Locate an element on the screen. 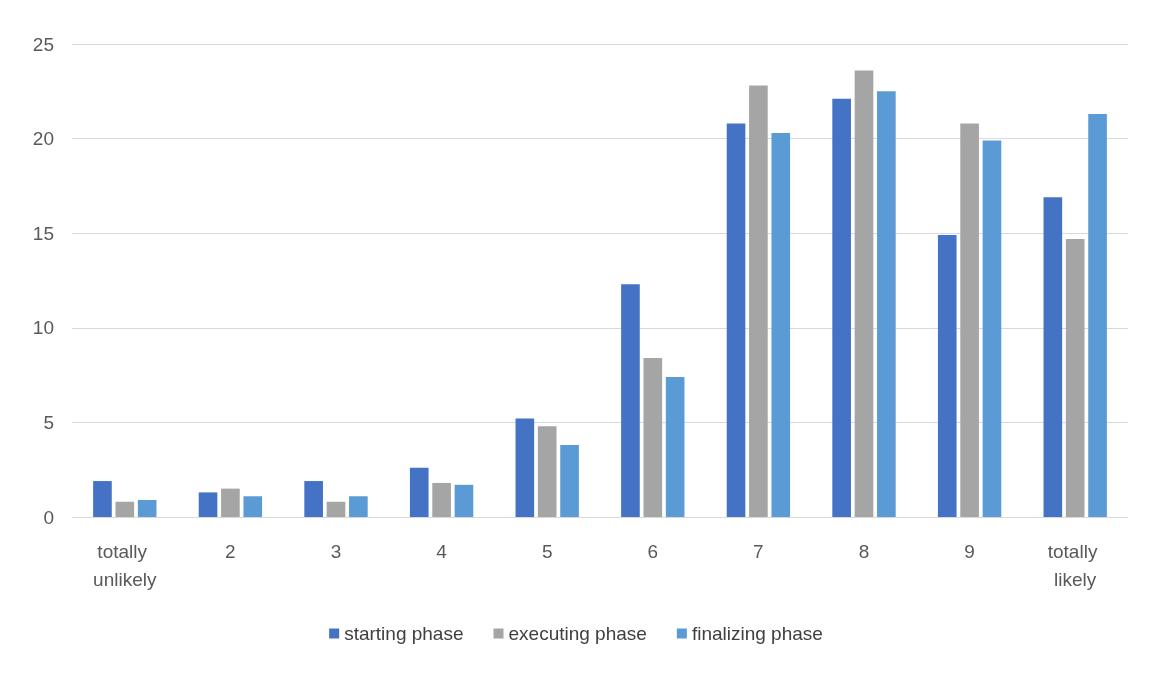 The width and height of the screenshot is (1152, 678). x-tick-label: 6 is located at coordinates (653, 551).